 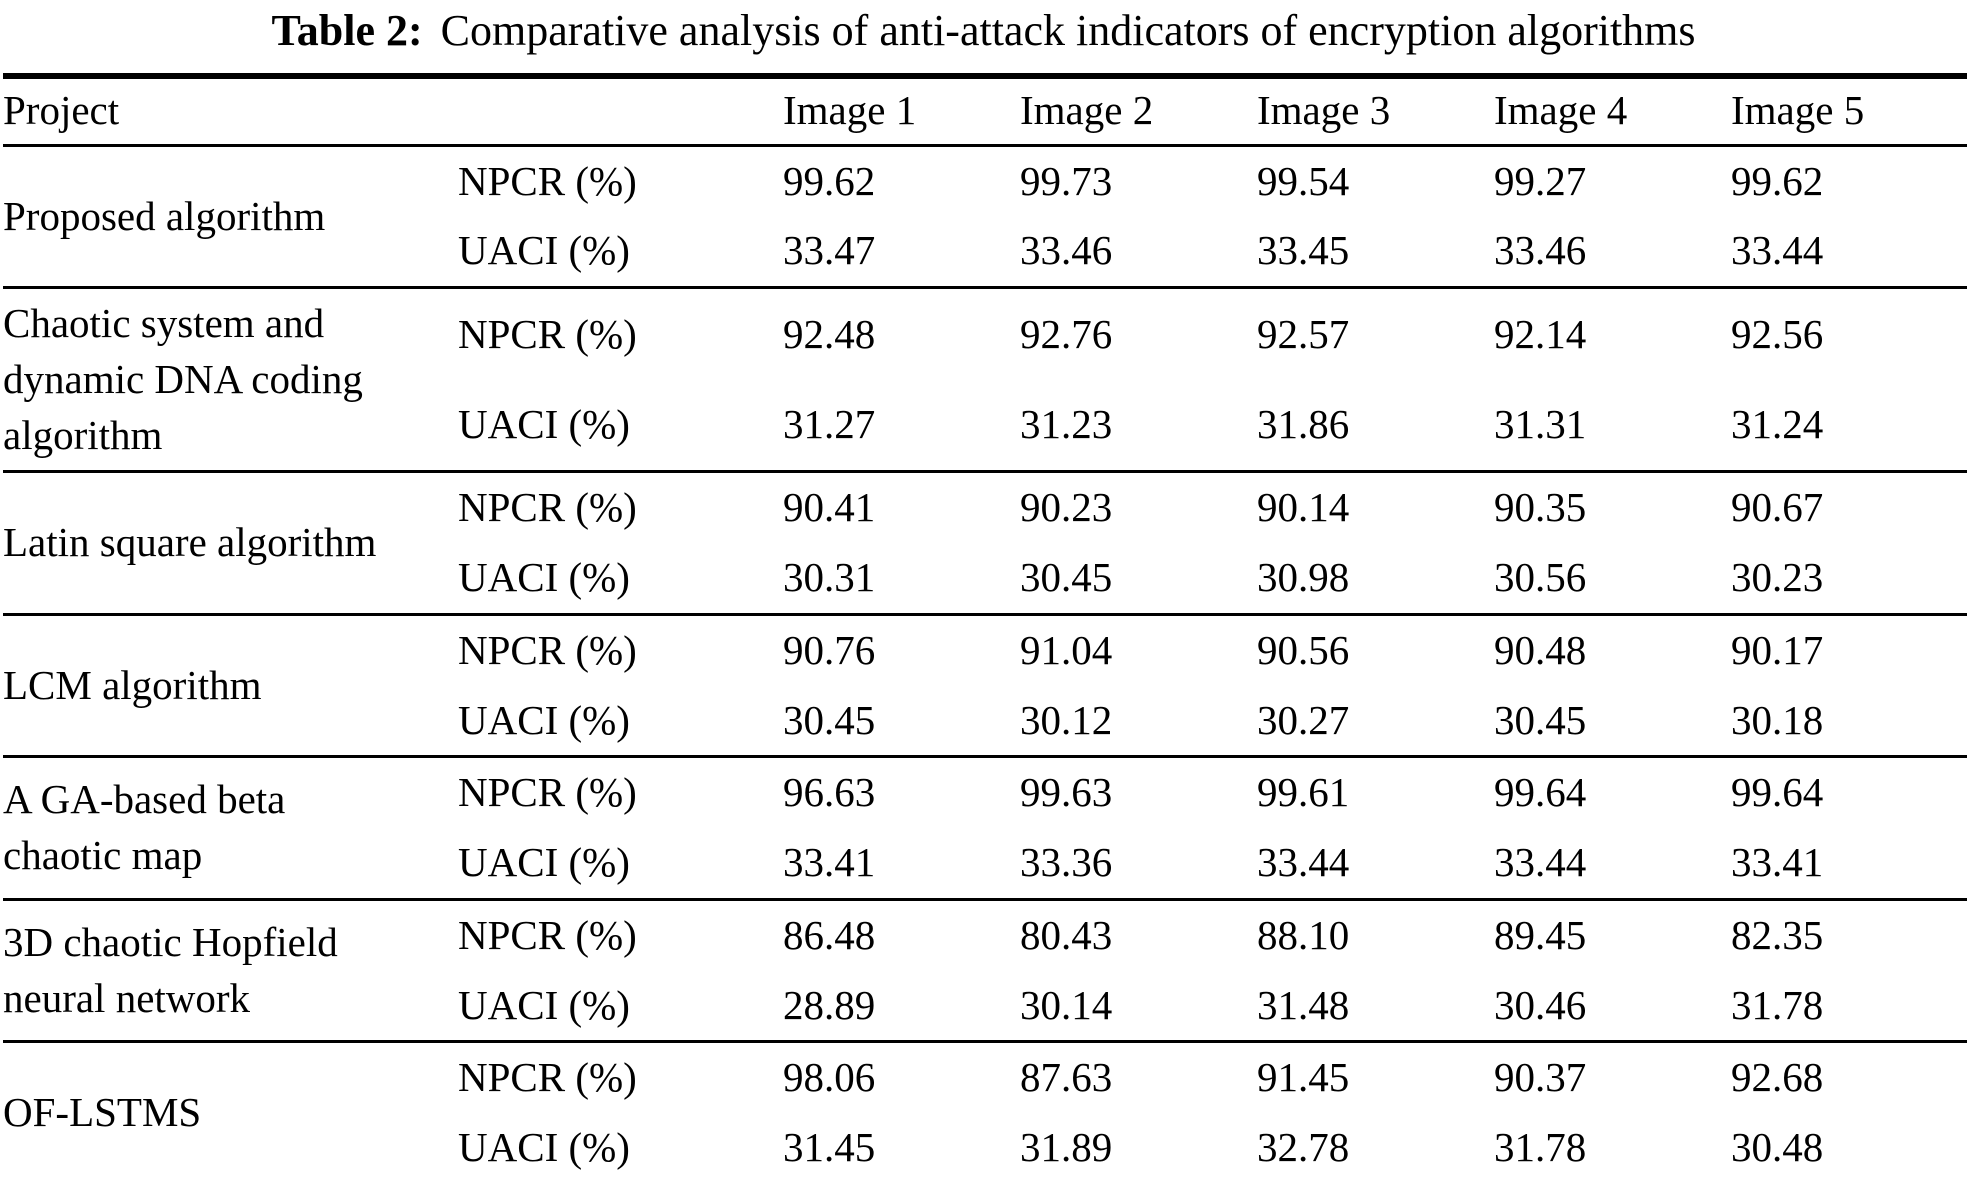 What do you see at coordinates (829, 792) in the screenshot?
I see `value-cell: 96.63` at bounding box center [829, 792].